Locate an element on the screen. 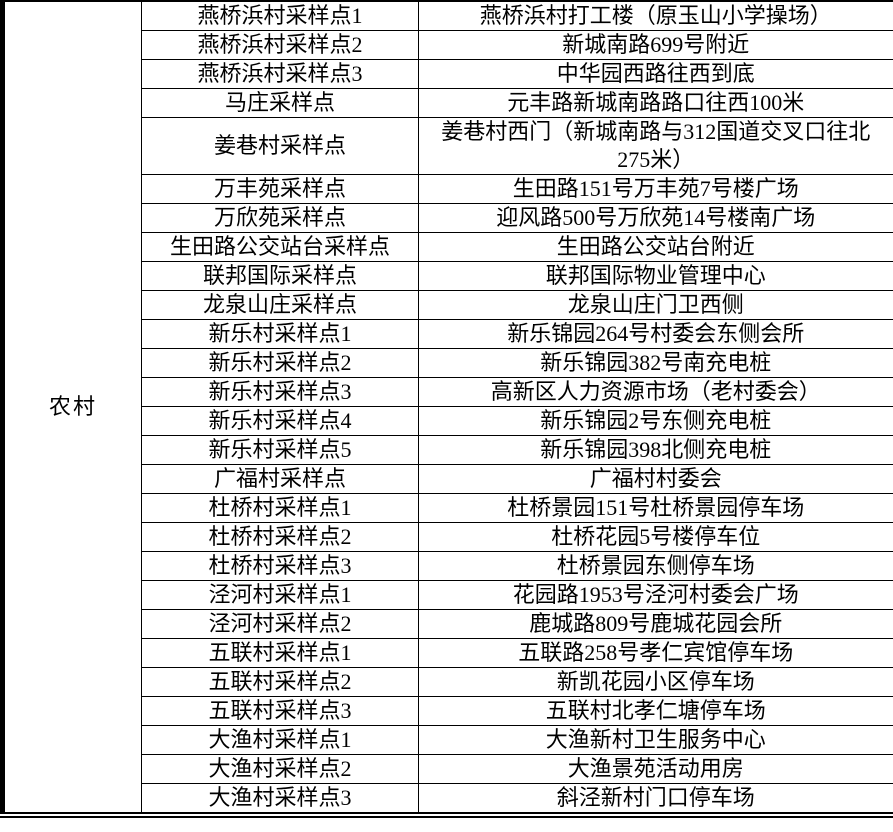  site-location-cell: 联邦国际物业管理中心 is located at coordinates (655, 276).